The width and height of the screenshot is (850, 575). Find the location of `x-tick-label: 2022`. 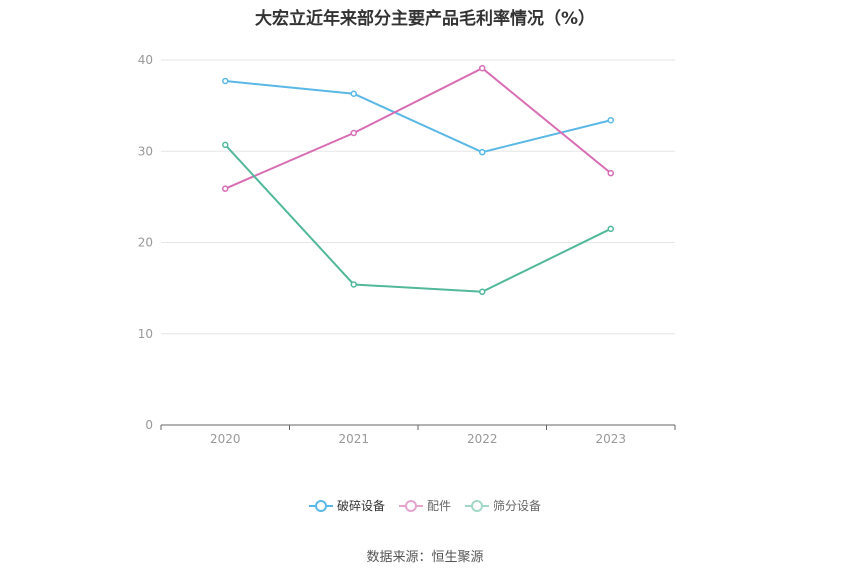

x-tick-label: 2022 is located at coordinates (482, 439).